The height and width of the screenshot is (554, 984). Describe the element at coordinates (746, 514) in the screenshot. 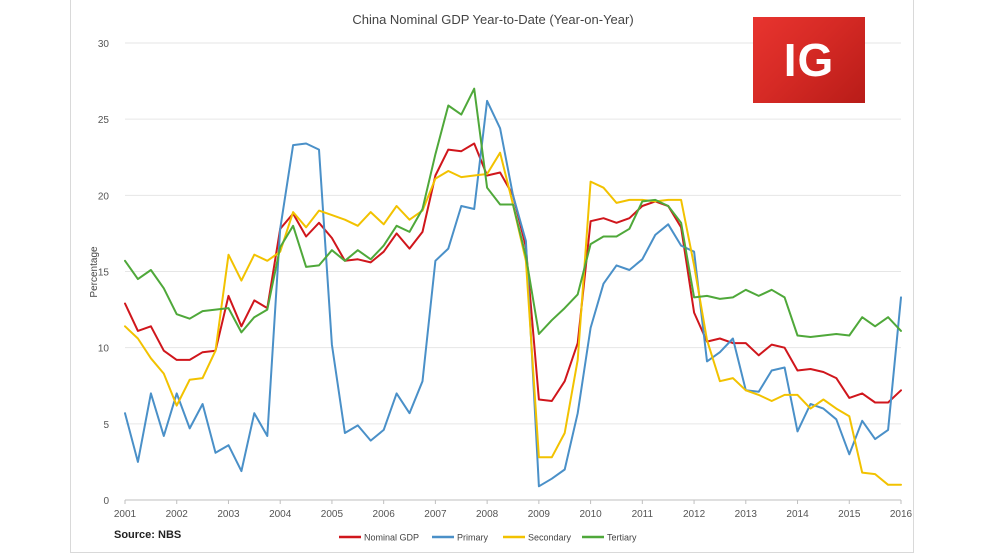

I see `x-tick-label: 2013` at that location.